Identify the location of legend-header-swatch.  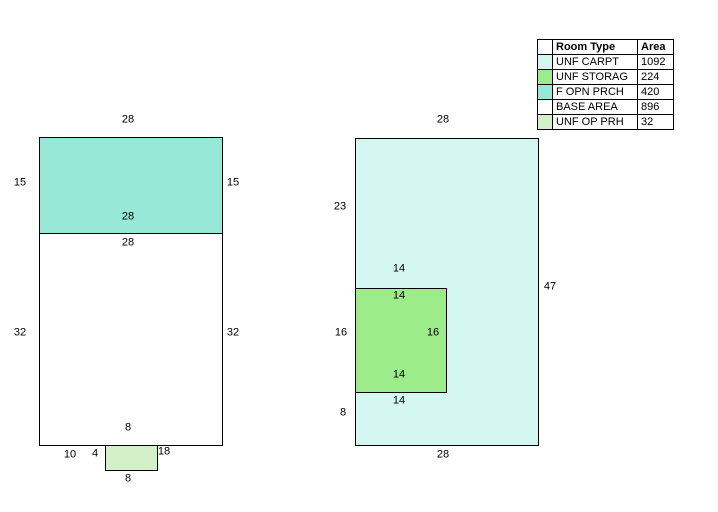
(545, 47).